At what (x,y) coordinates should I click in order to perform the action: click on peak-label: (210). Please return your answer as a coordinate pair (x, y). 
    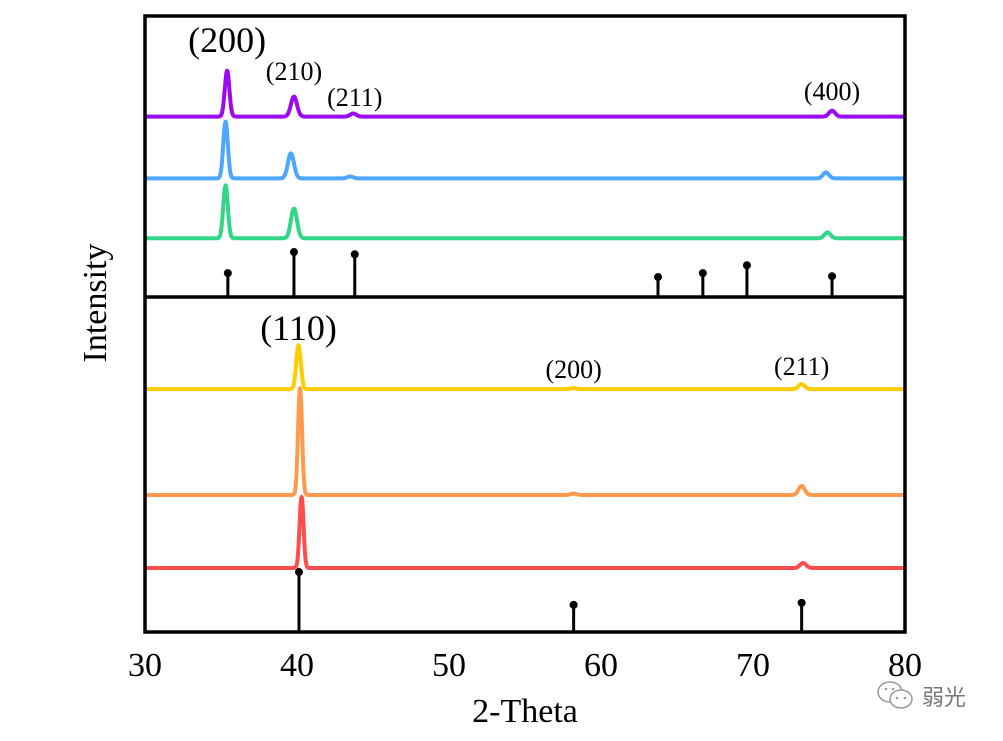
    Looking at the image, I should click on (294, 71).